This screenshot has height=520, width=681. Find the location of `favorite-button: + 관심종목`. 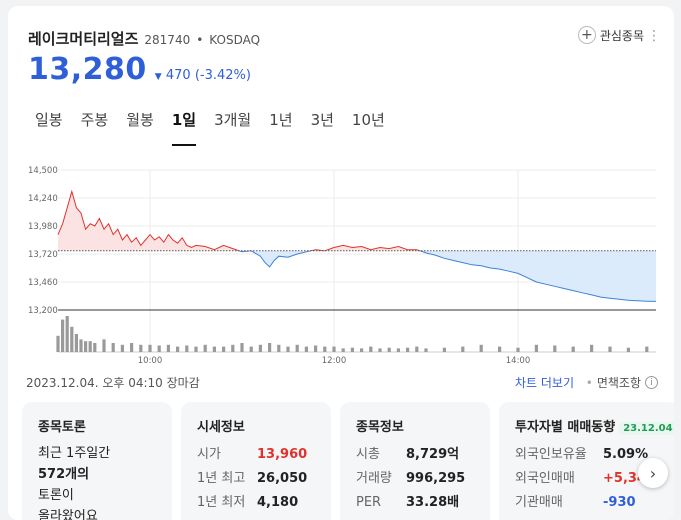

favorite-button: + 관심종목 is located at coordinates (610, 35).